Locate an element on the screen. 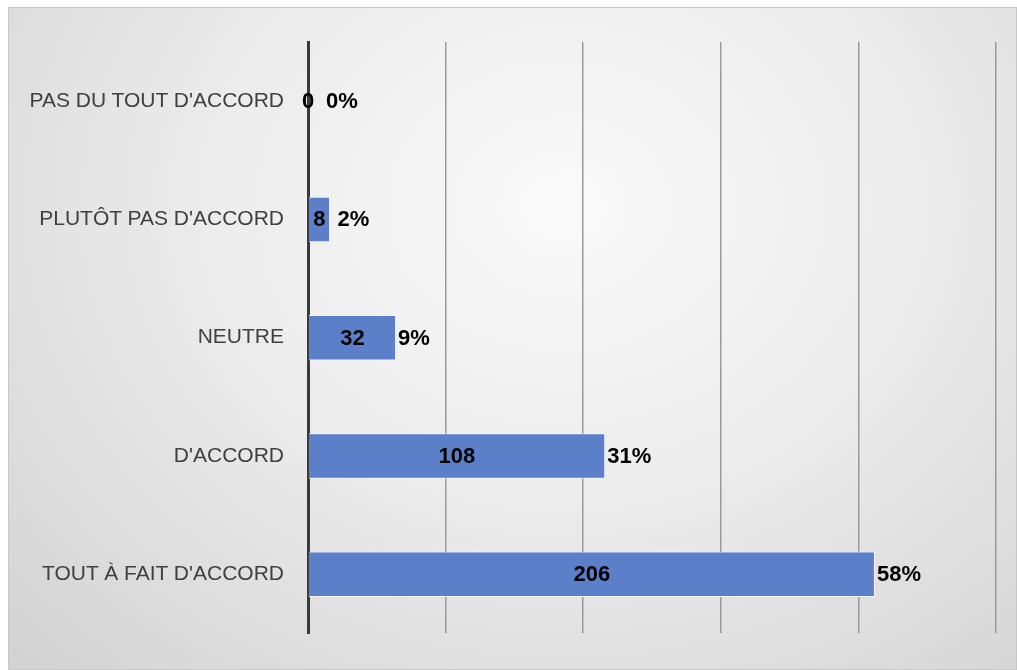 This screenshot has width=1017, height=670. y-tick-label: PAS DU TOUT D'ACCORD is located at coordinates (156, 99).